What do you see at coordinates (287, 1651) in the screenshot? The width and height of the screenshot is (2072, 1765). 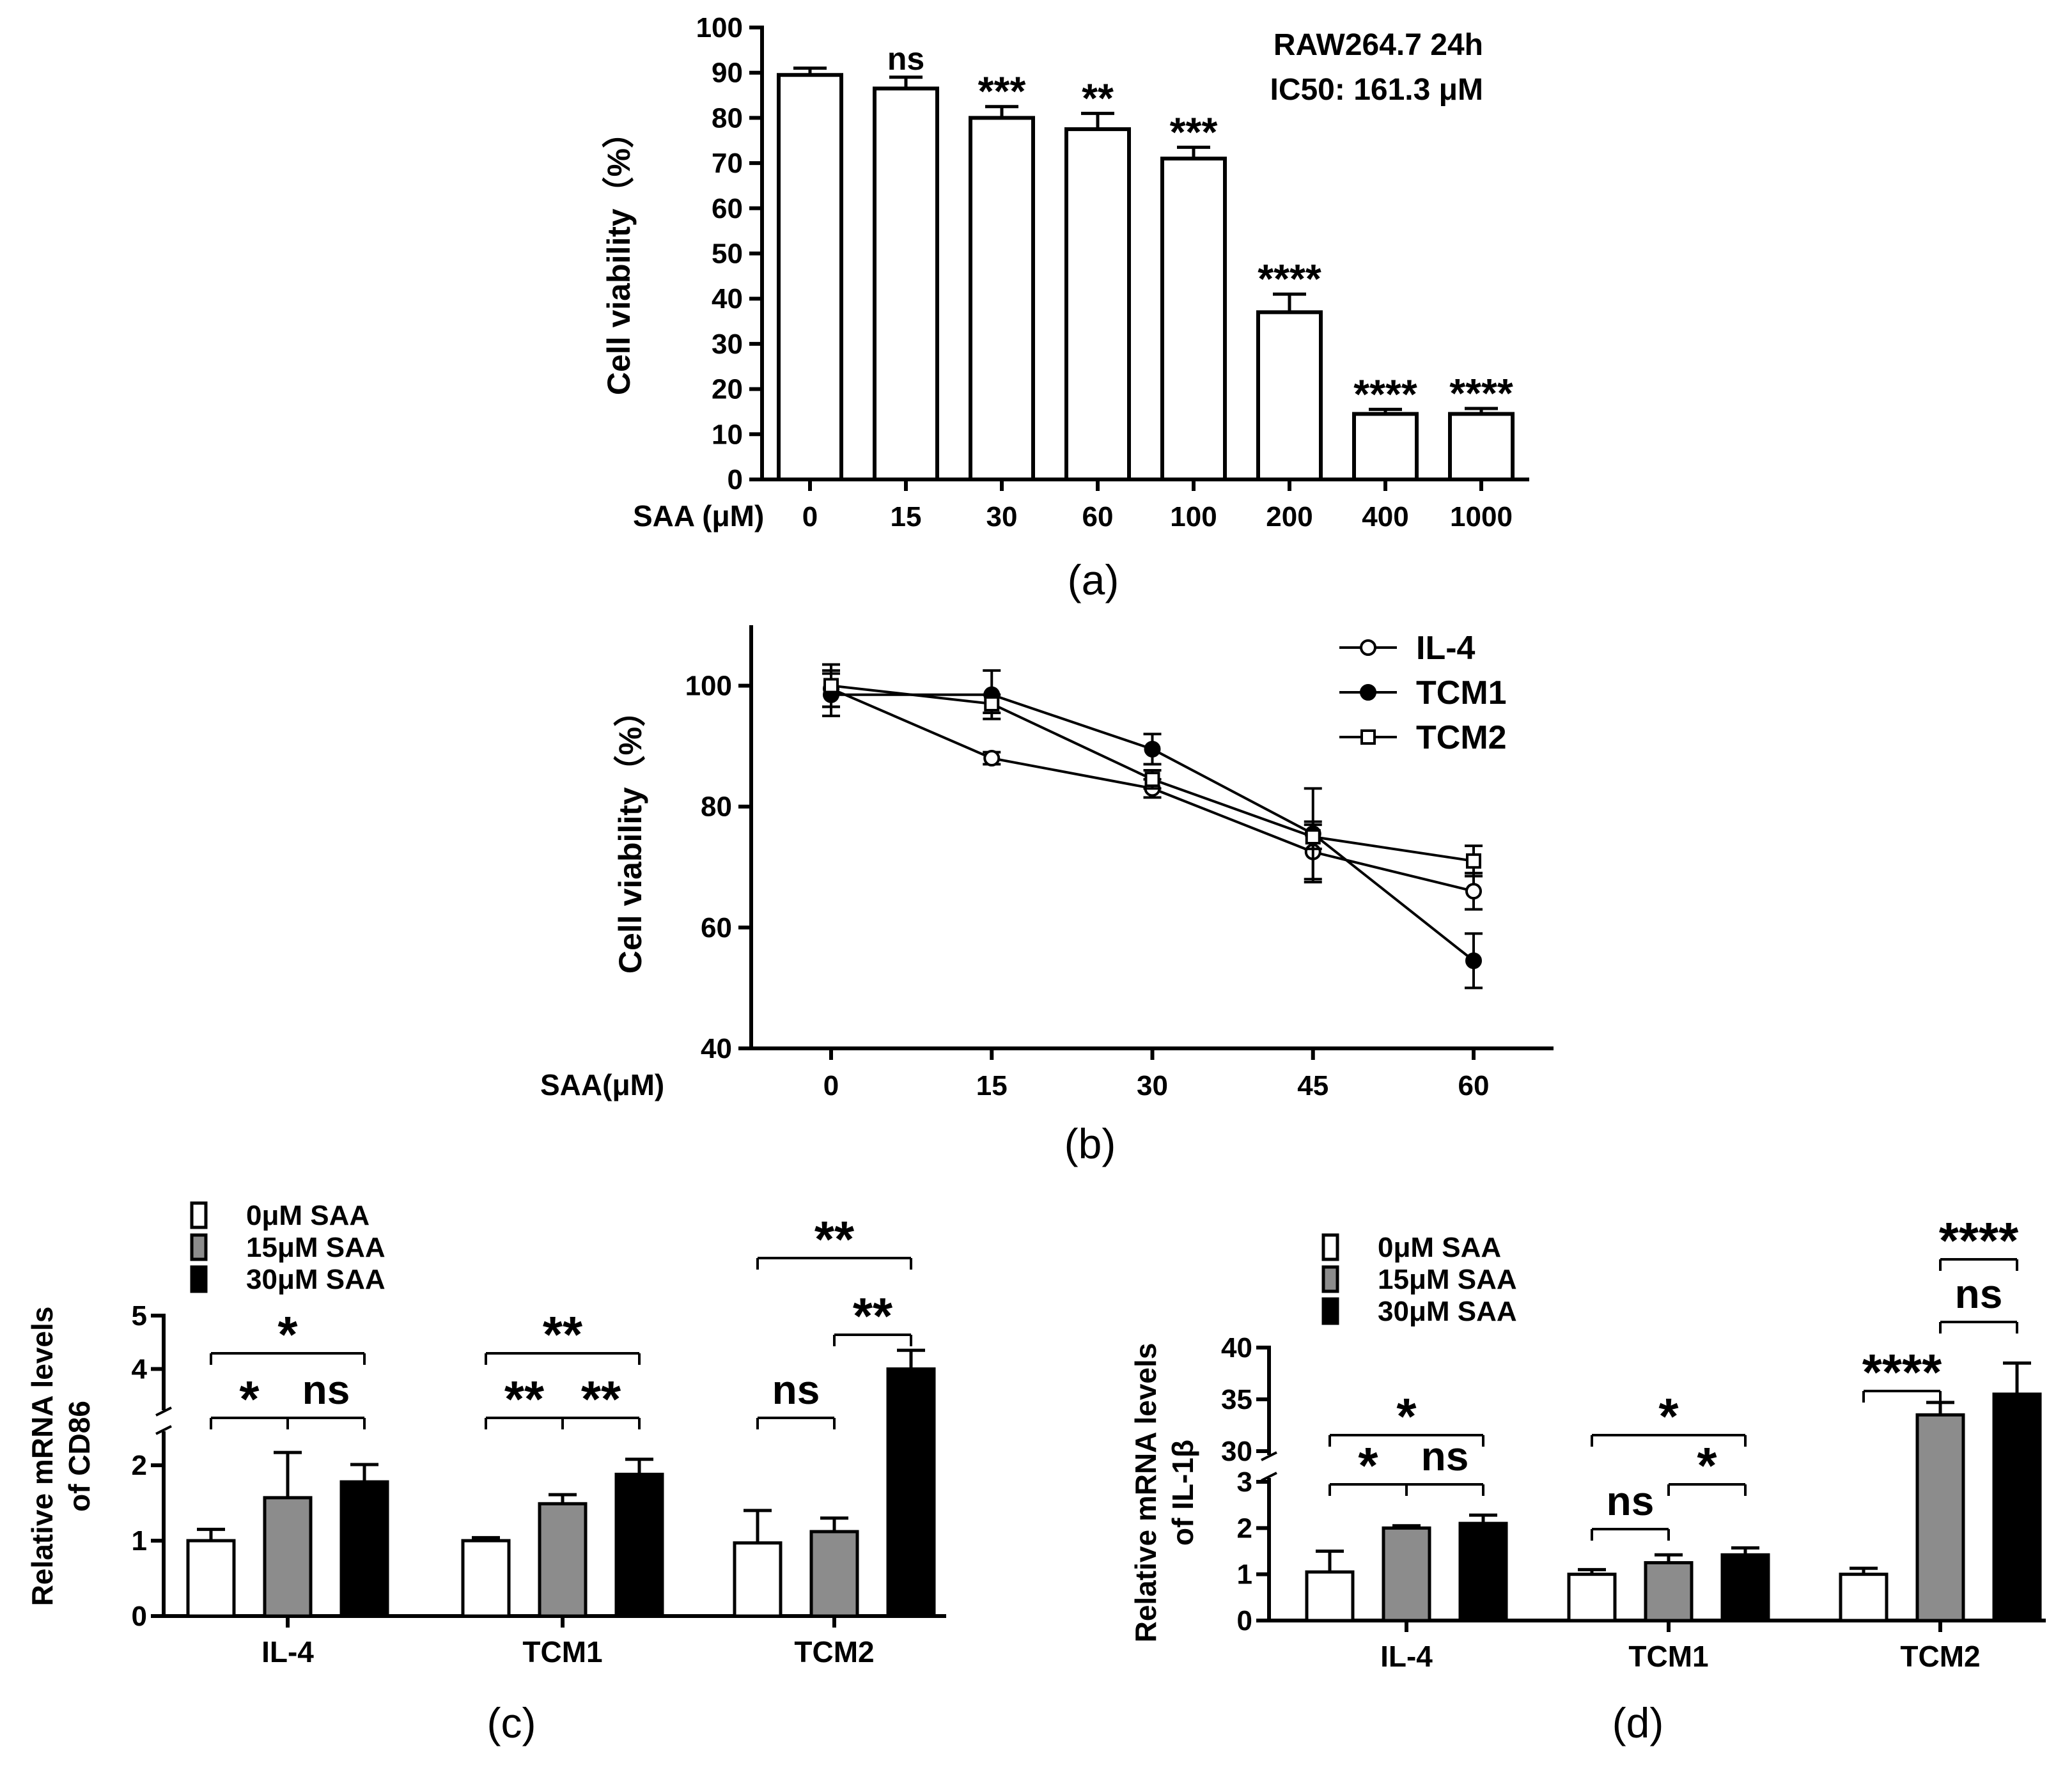 I see `x-tick-label: IL-4` at bounding box center [287, 1651].